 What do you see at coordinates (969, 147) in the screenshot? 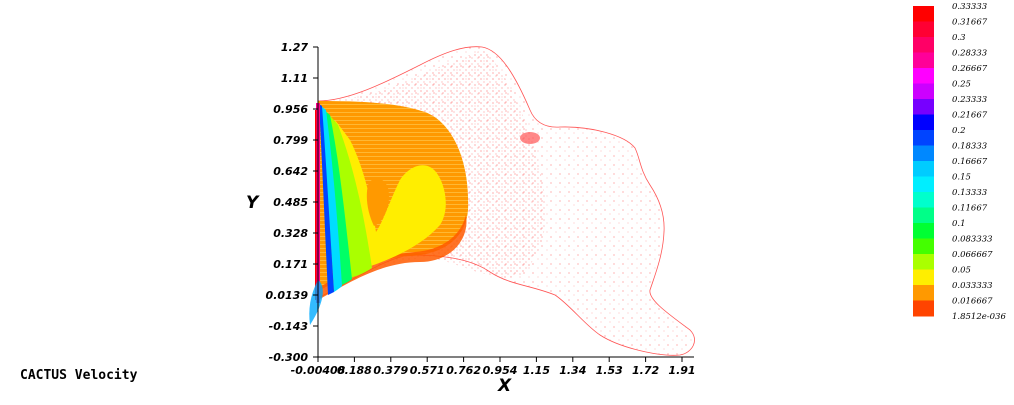
I see `colorbar-label: 0.18333` at bounding box center [969, 147].